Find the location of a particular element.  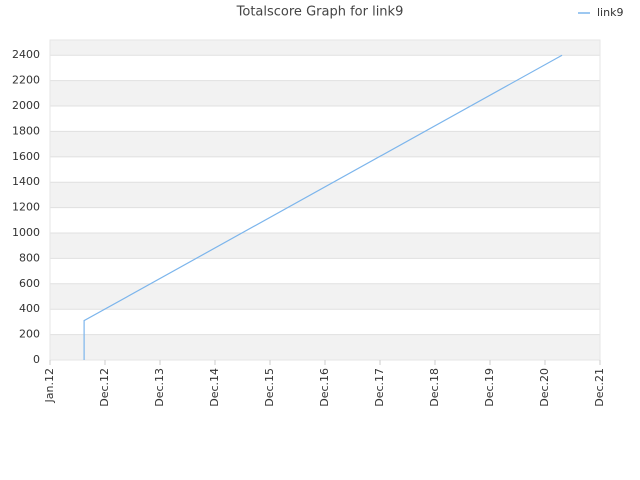

chart-title: Totalscore Graph for link9 is located at coordinates (320, 12).